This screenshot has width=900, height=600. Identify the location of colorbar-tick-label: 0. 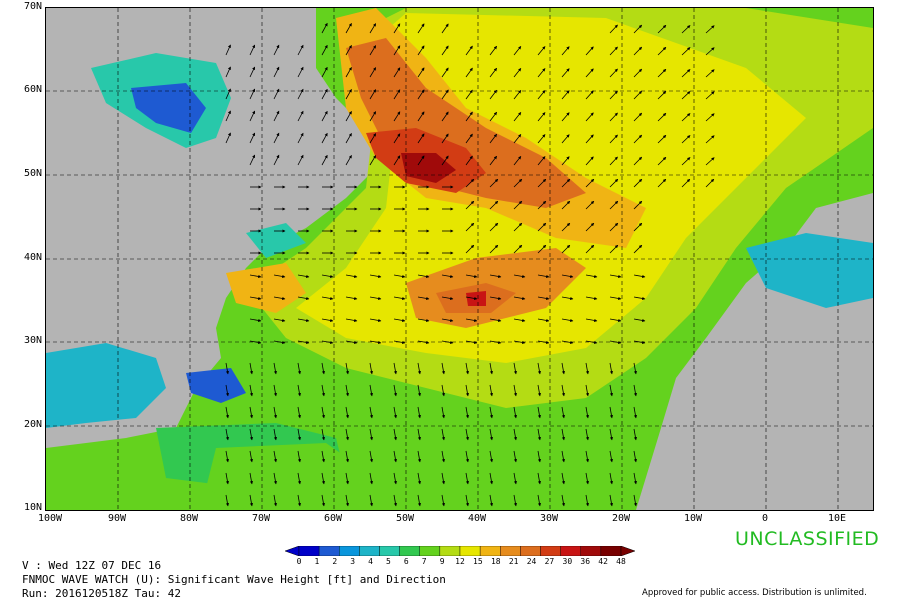
(299, 561).